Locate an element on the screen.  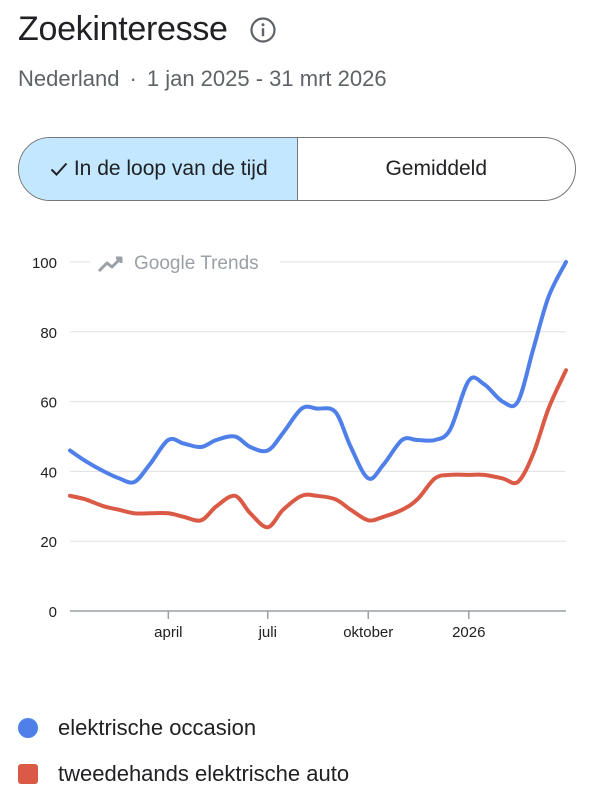
y-tick-label: 0 is located at coordinates (53, 612).